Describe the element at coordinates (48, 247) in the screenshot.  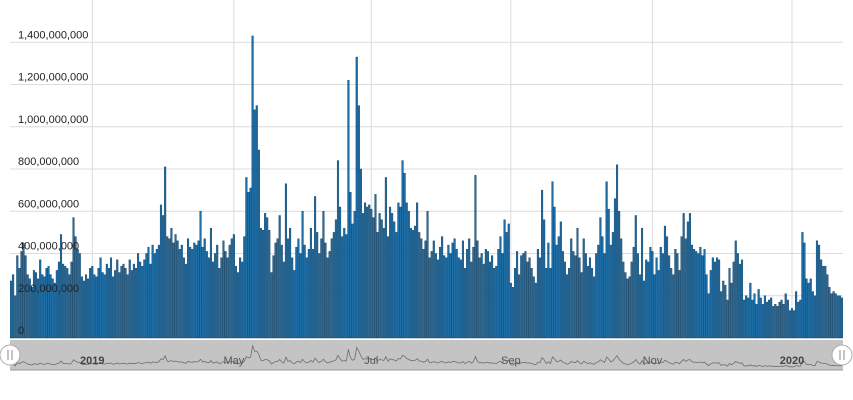
I see `y-tick-label: 400,000,000` at that location.